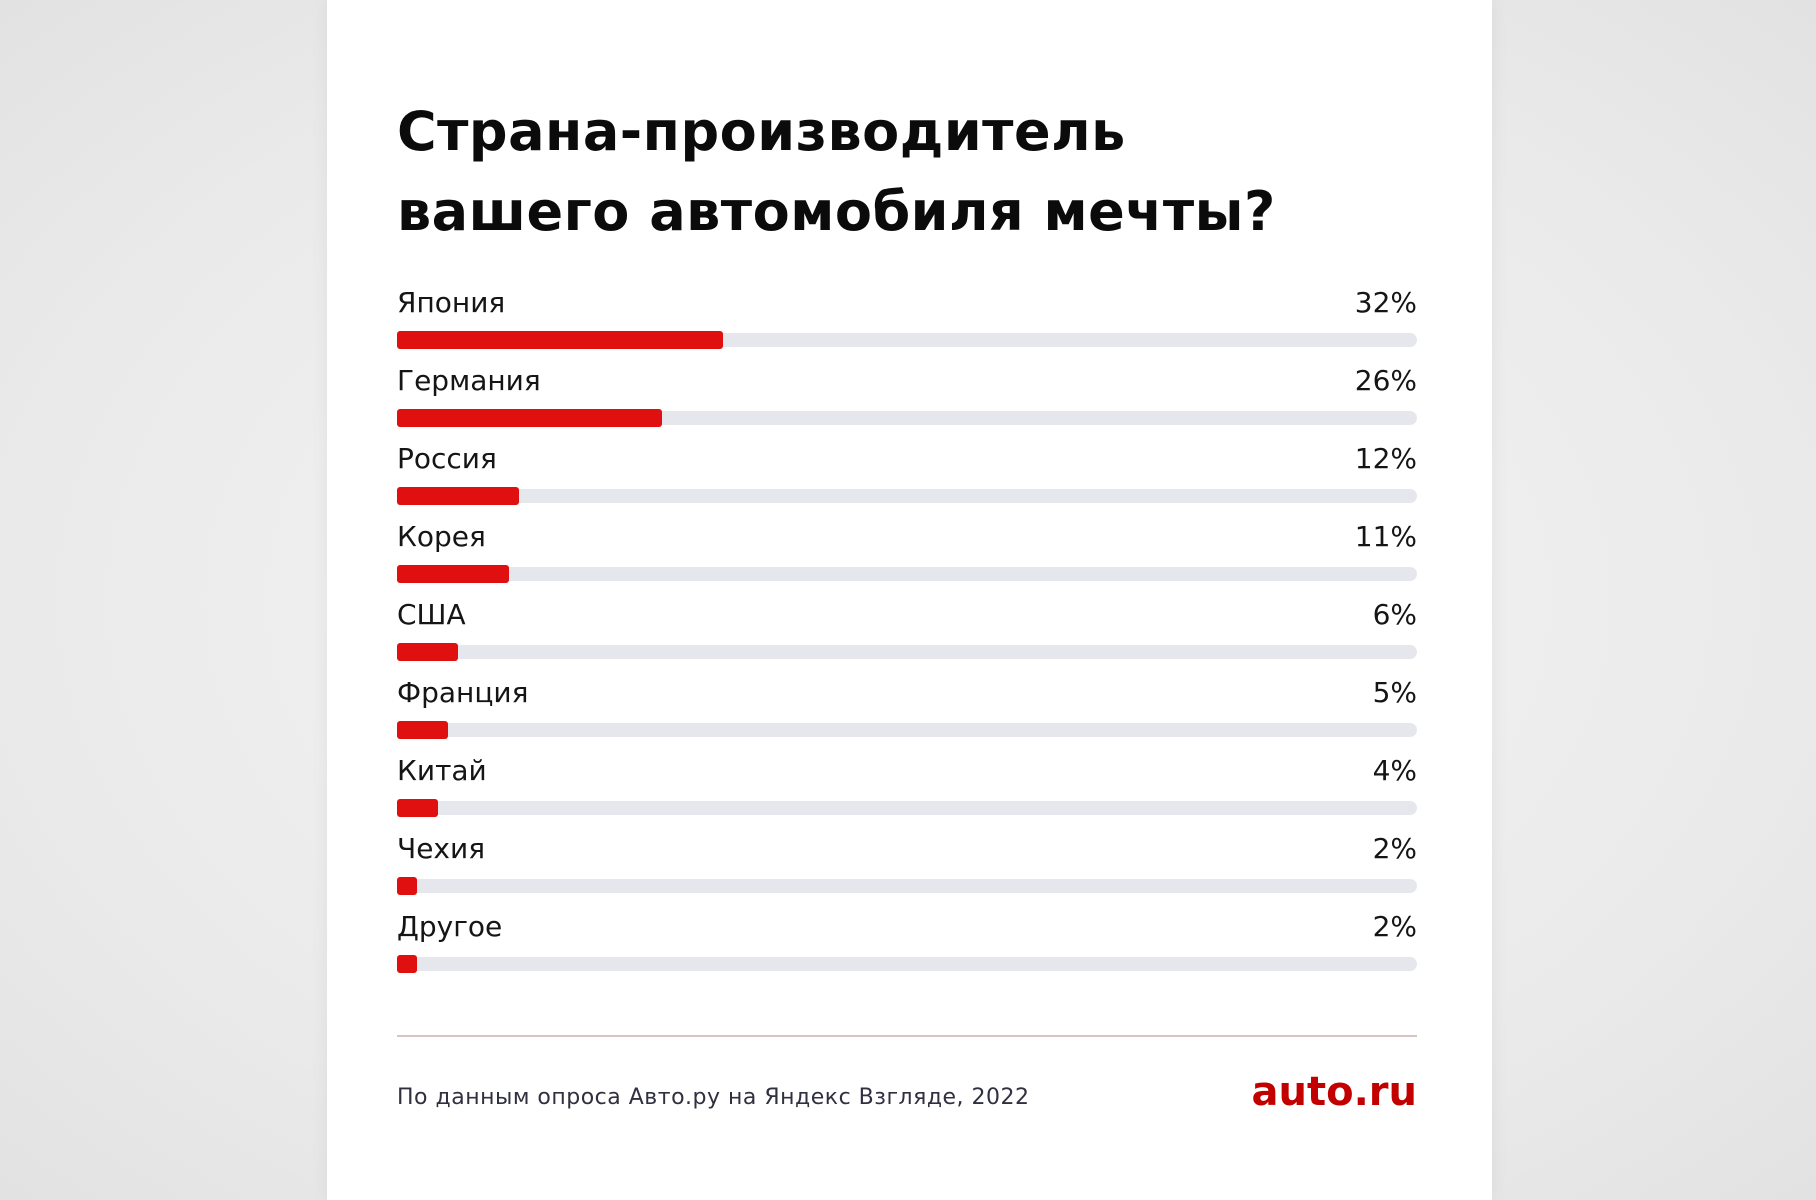 This screenshot has height=1200, width=1816. I want to click on category-label: Корея, so click(441, 536).